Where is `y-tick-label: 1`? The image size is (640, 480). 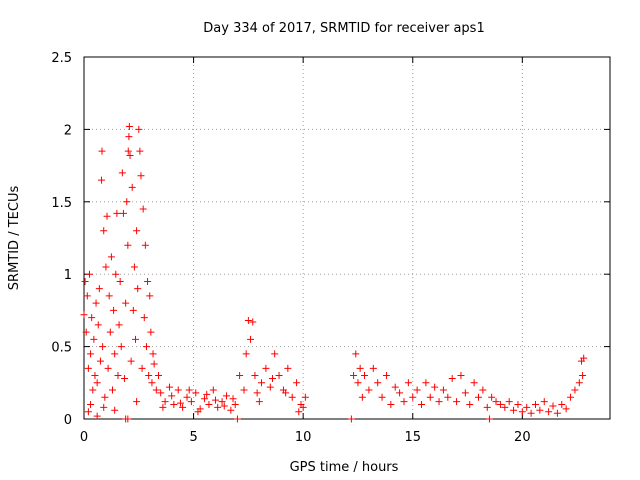
y-tick-label: 1 is located at coordinates (68, 275).